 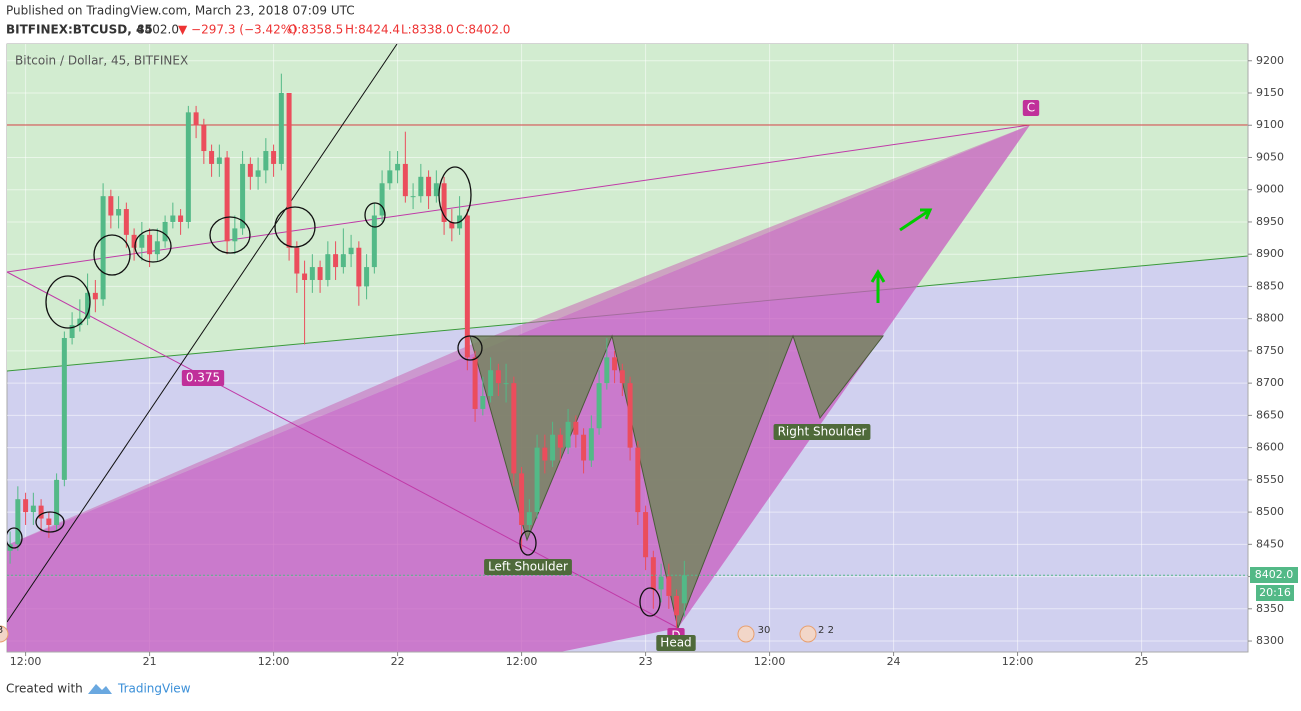 I want to click on y-tick-label: 8350, so click(x=1270, y=608).